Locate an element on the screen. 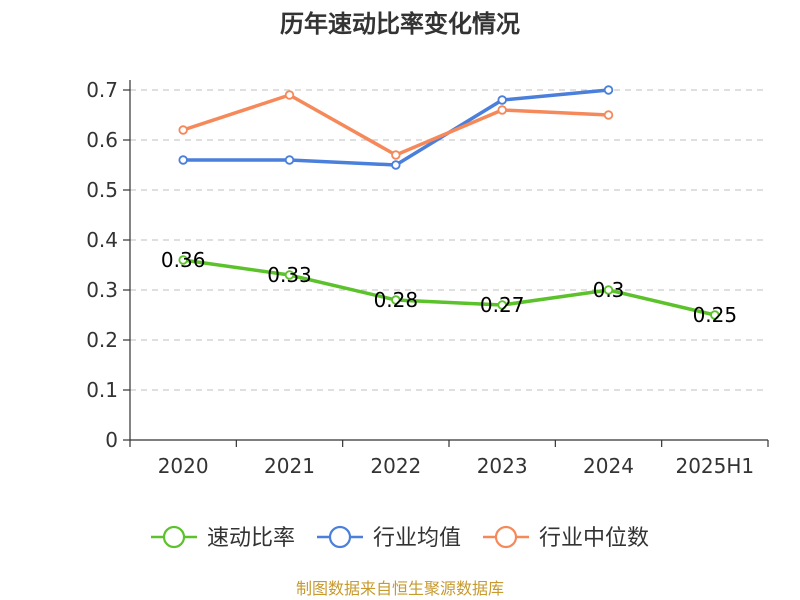  legend-item: 行业中位数 is located at coordinates (566, 538).